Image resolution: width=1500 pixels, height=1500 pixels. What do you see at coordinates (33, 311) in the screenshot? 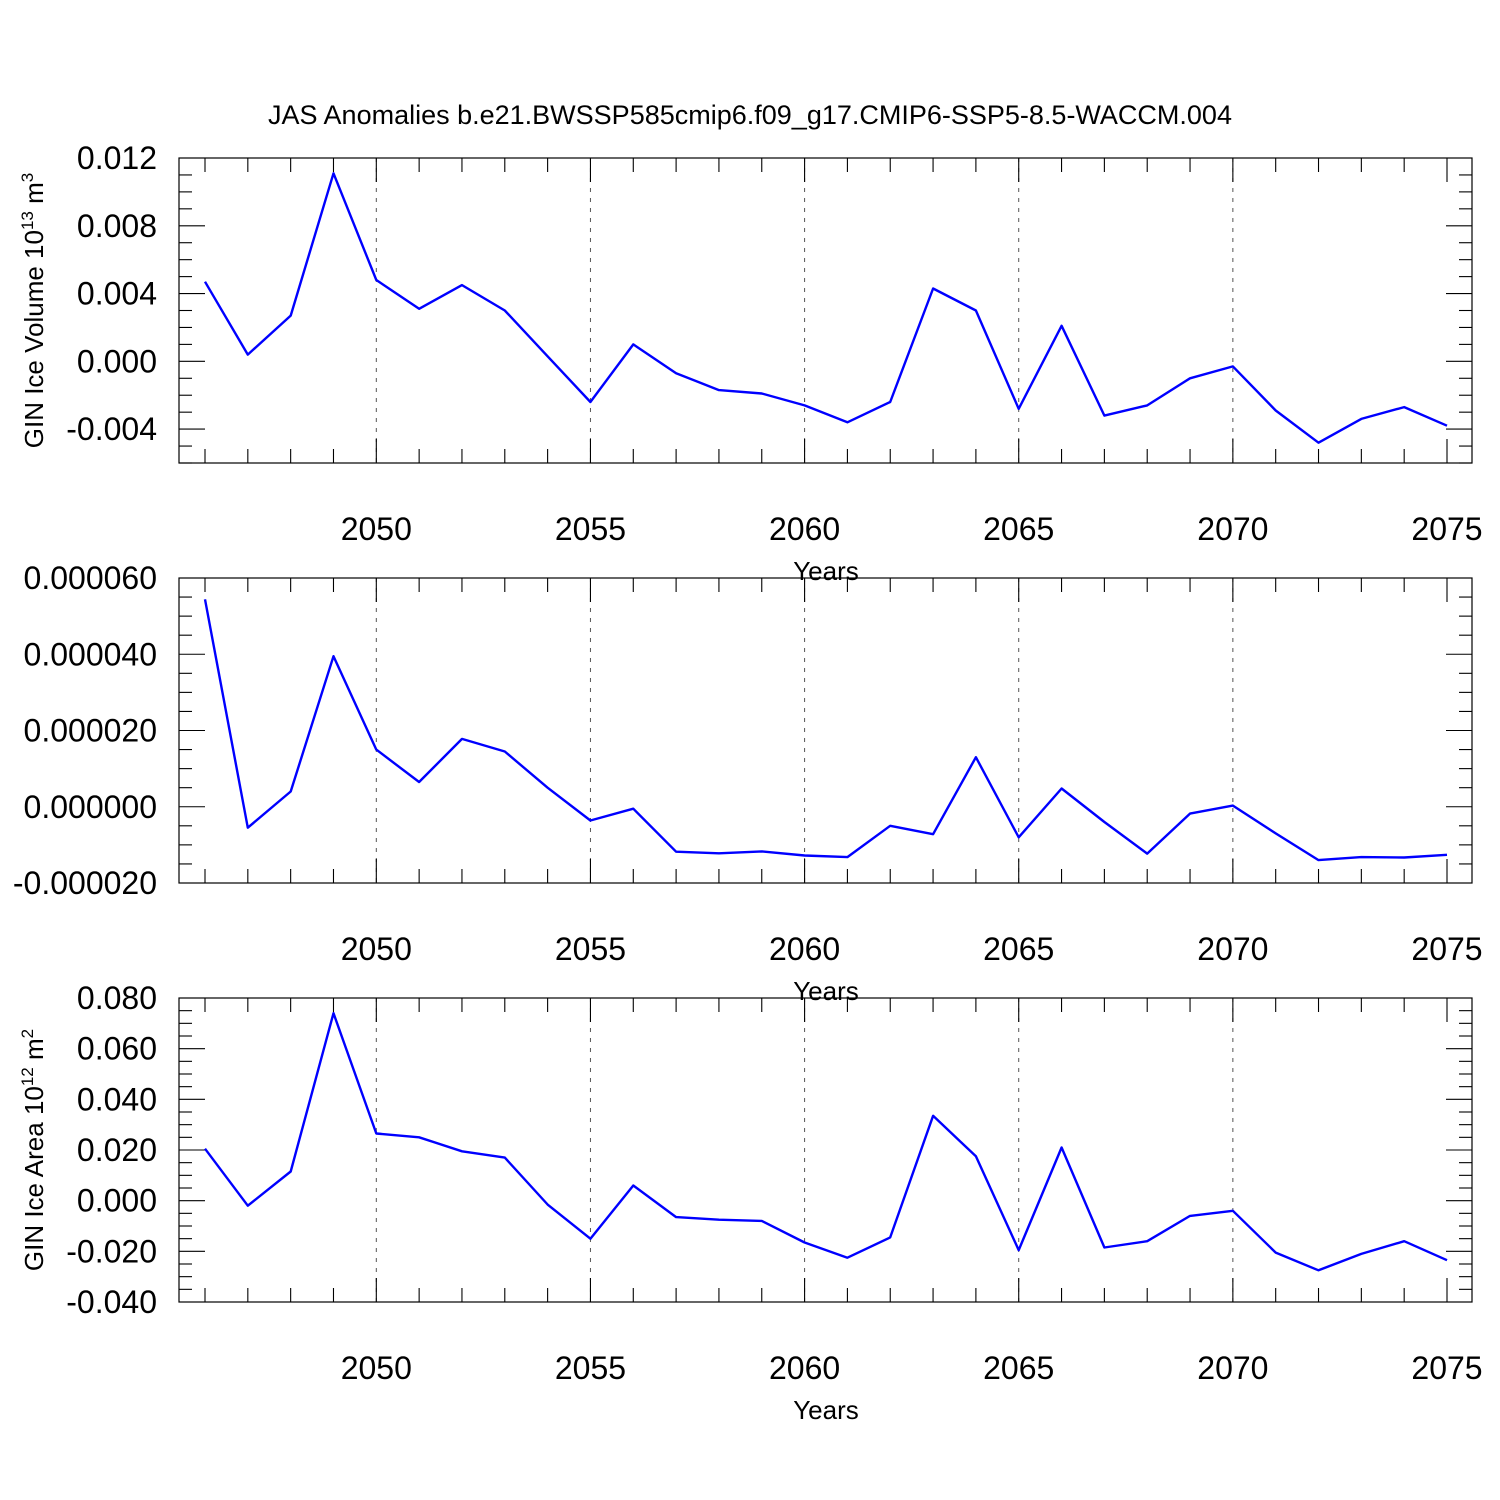
I see `y-axis-label: GIN Ice Volume 1013 m3` at bounding box center [33, 311].